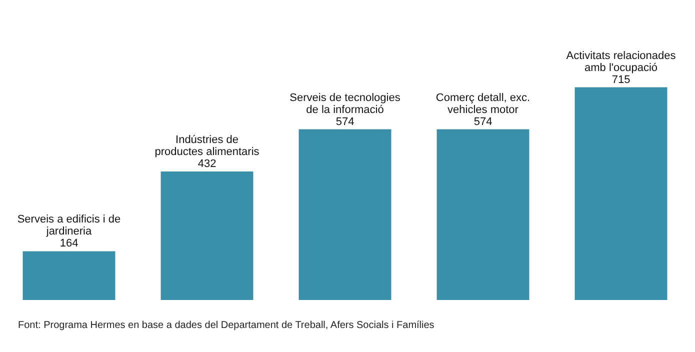 The image size is (695, 352). What do you see at coordinates (483, 104) in the screenshot?
I see `x-tick-label: Comerç detall, exc. vehicles motor` at bounding box center [483, 104].